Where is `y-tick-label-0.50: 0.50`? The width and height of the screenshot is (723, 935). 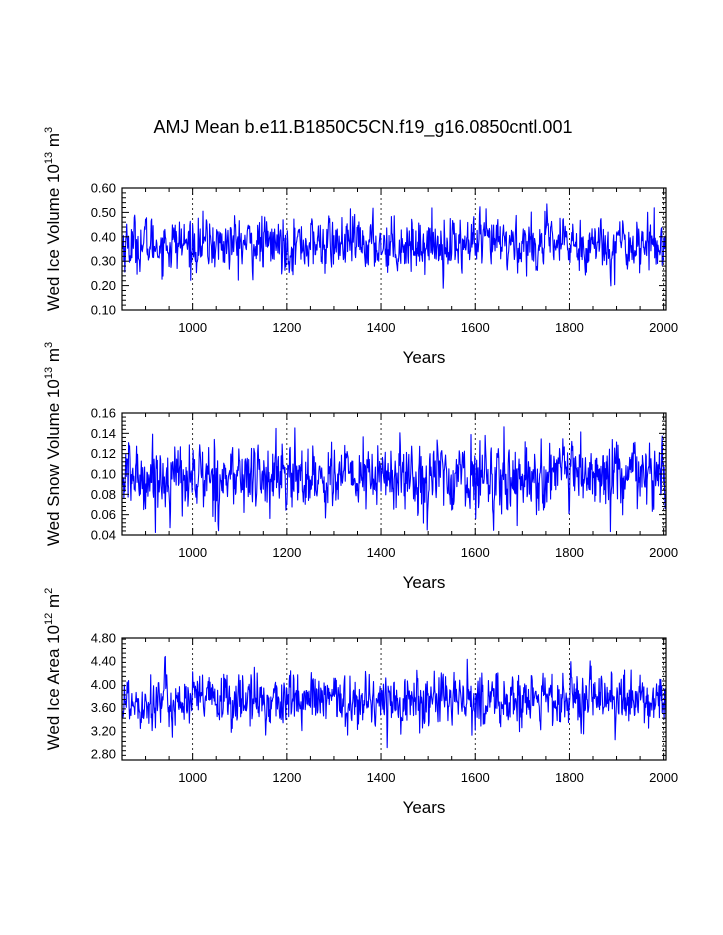
y-tick-label-0.50: 0.50 is located at coordinates (103, 212).